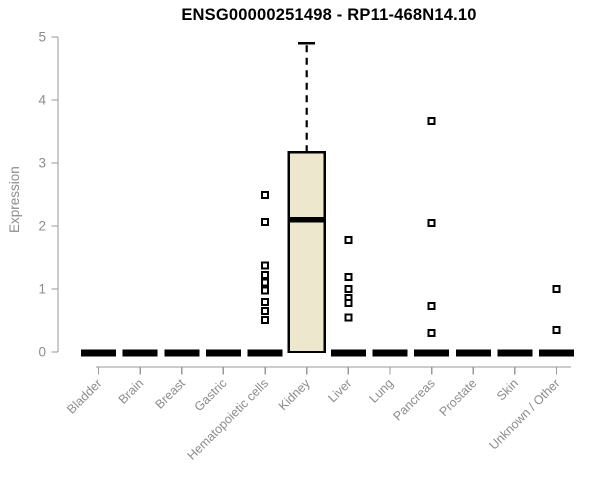  Describe the element at coordinates (84, 396) in the screenshot. I see `x-tick-label: Bladder` at that location.